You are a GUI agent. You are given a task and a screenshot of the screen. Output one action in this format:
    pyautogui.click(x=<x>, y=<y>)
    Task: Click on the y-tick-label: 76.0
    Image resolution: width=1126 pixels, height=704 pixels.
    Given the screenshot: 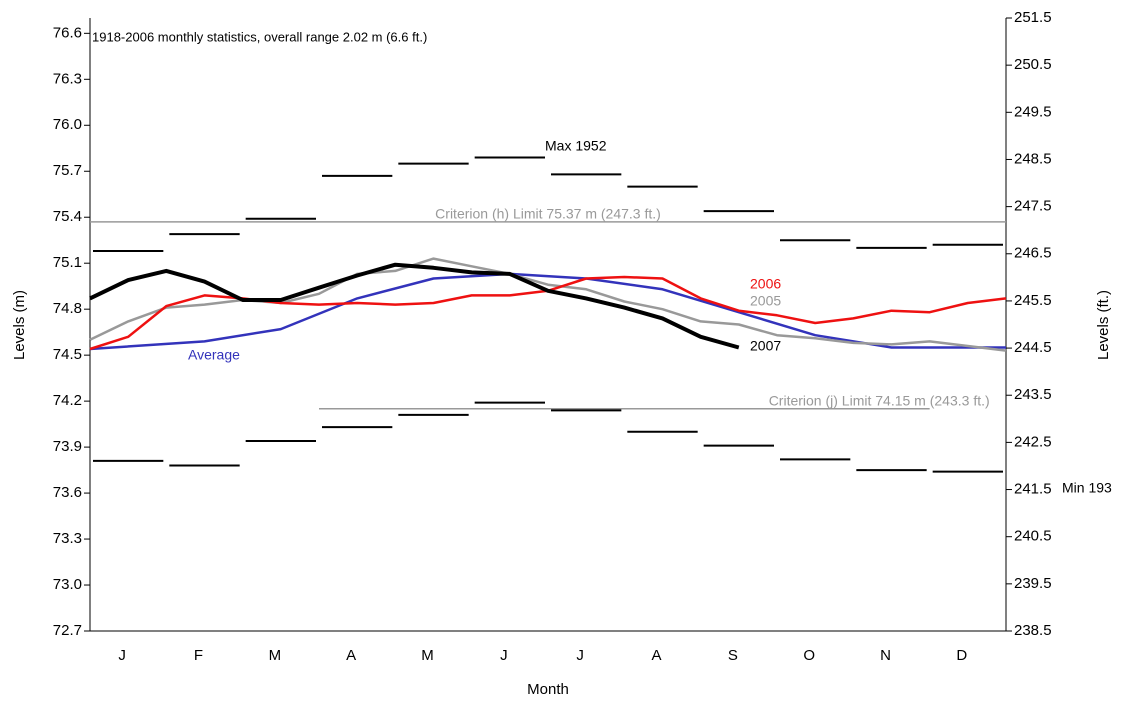 What is the action you would take?
    pyautogui.click(x=67, y=124)
    